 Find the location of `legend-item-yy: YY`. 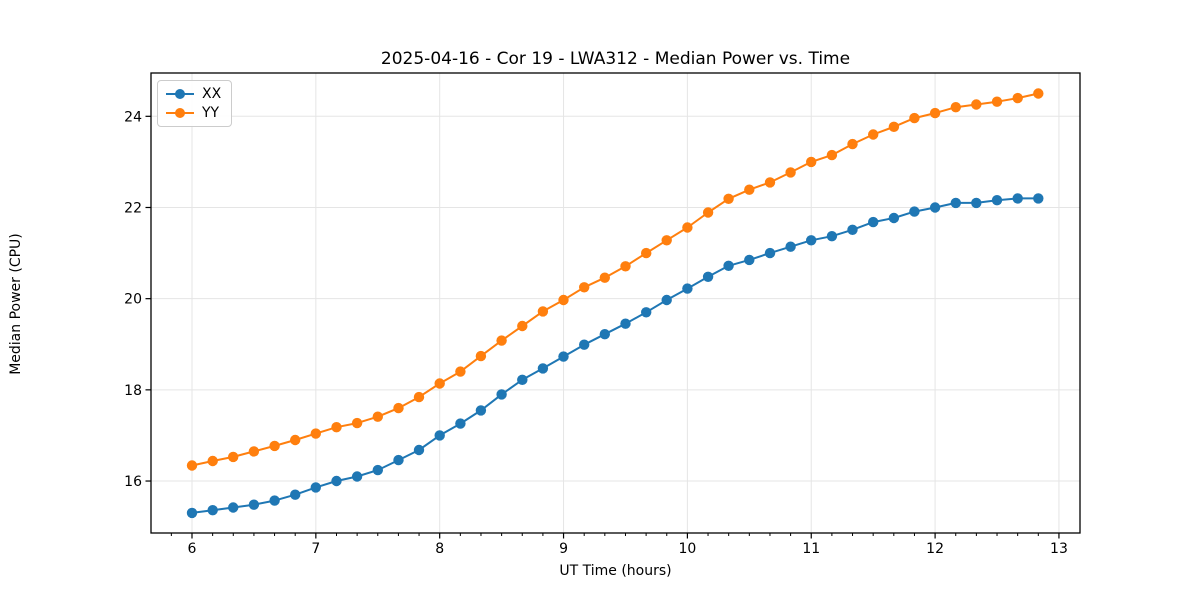

legend-item-yy: YY is located at coordinates (193, 113).